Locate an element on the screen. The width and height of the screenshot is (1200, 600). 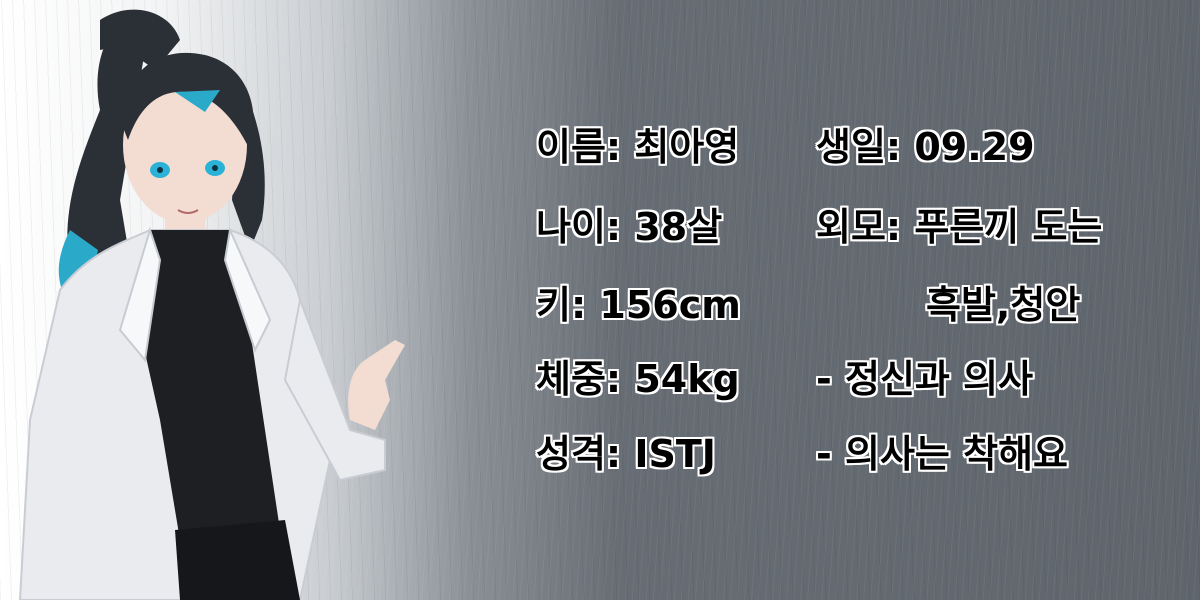
name-text: 이름: 최아영 is located at coordinates (638, 147).